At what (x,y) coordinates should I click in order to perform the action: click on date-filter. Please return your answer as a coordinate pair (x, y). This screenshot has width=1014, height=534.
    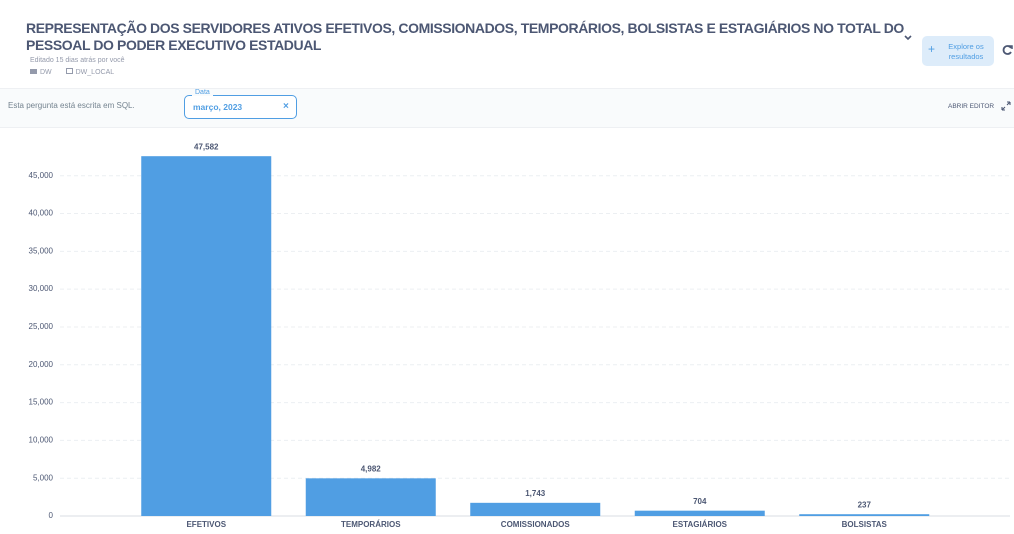
    Looking at the image, I should click on (240, 107).